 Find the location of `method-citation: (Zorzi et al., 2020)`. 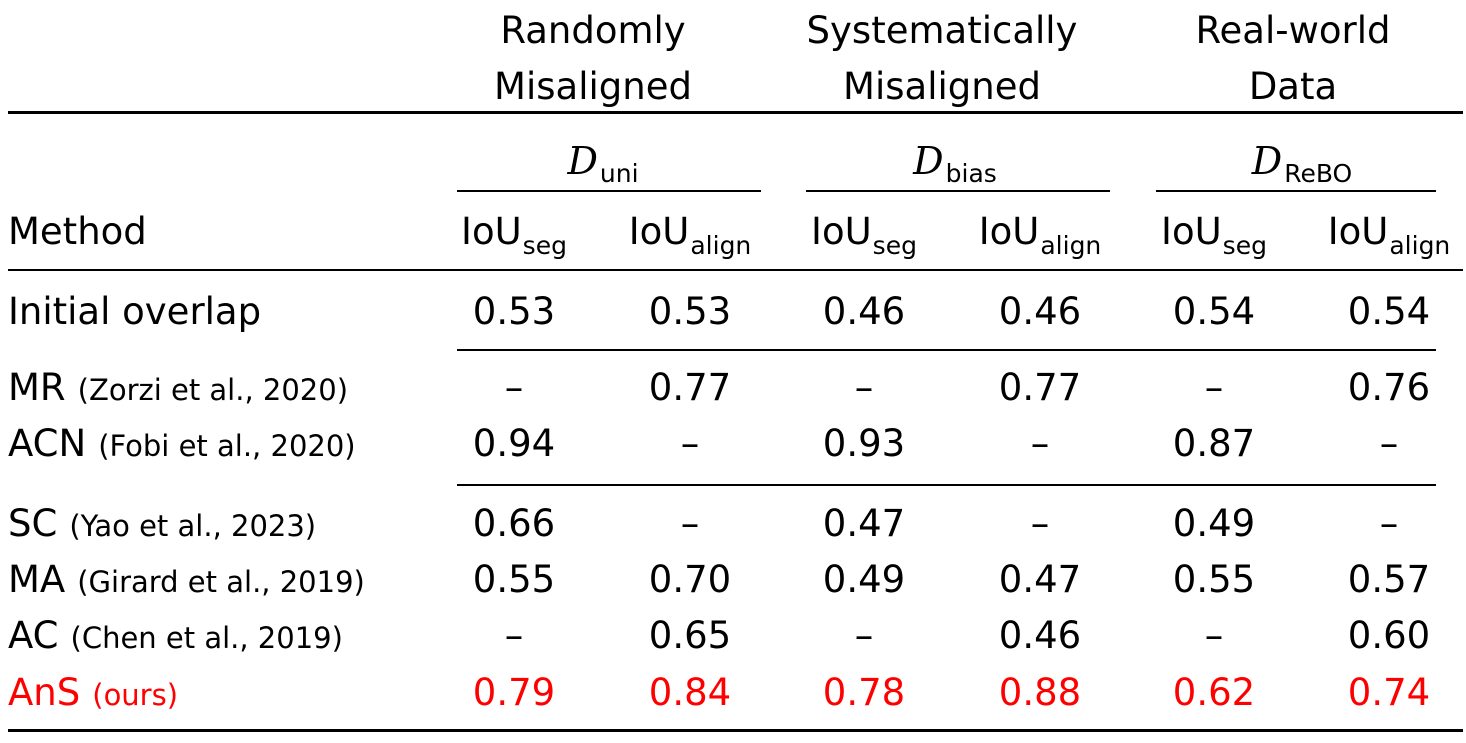

method-citation: (Zorzi et al., 2020) is located at coordinates (213, 390).